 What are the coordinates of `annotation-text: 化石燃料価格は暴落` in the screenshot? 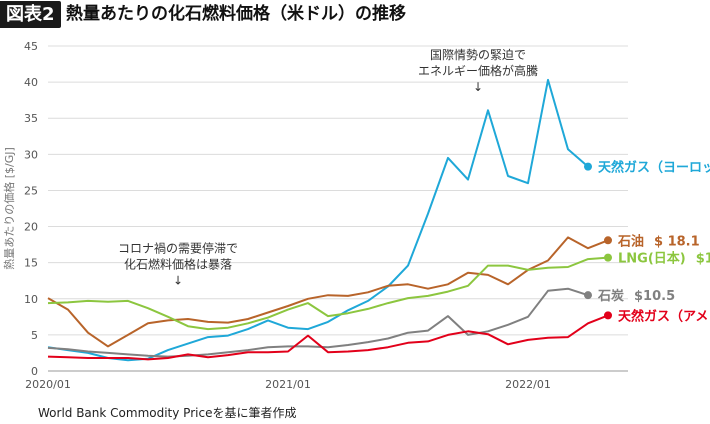 It's located at (178, 264).